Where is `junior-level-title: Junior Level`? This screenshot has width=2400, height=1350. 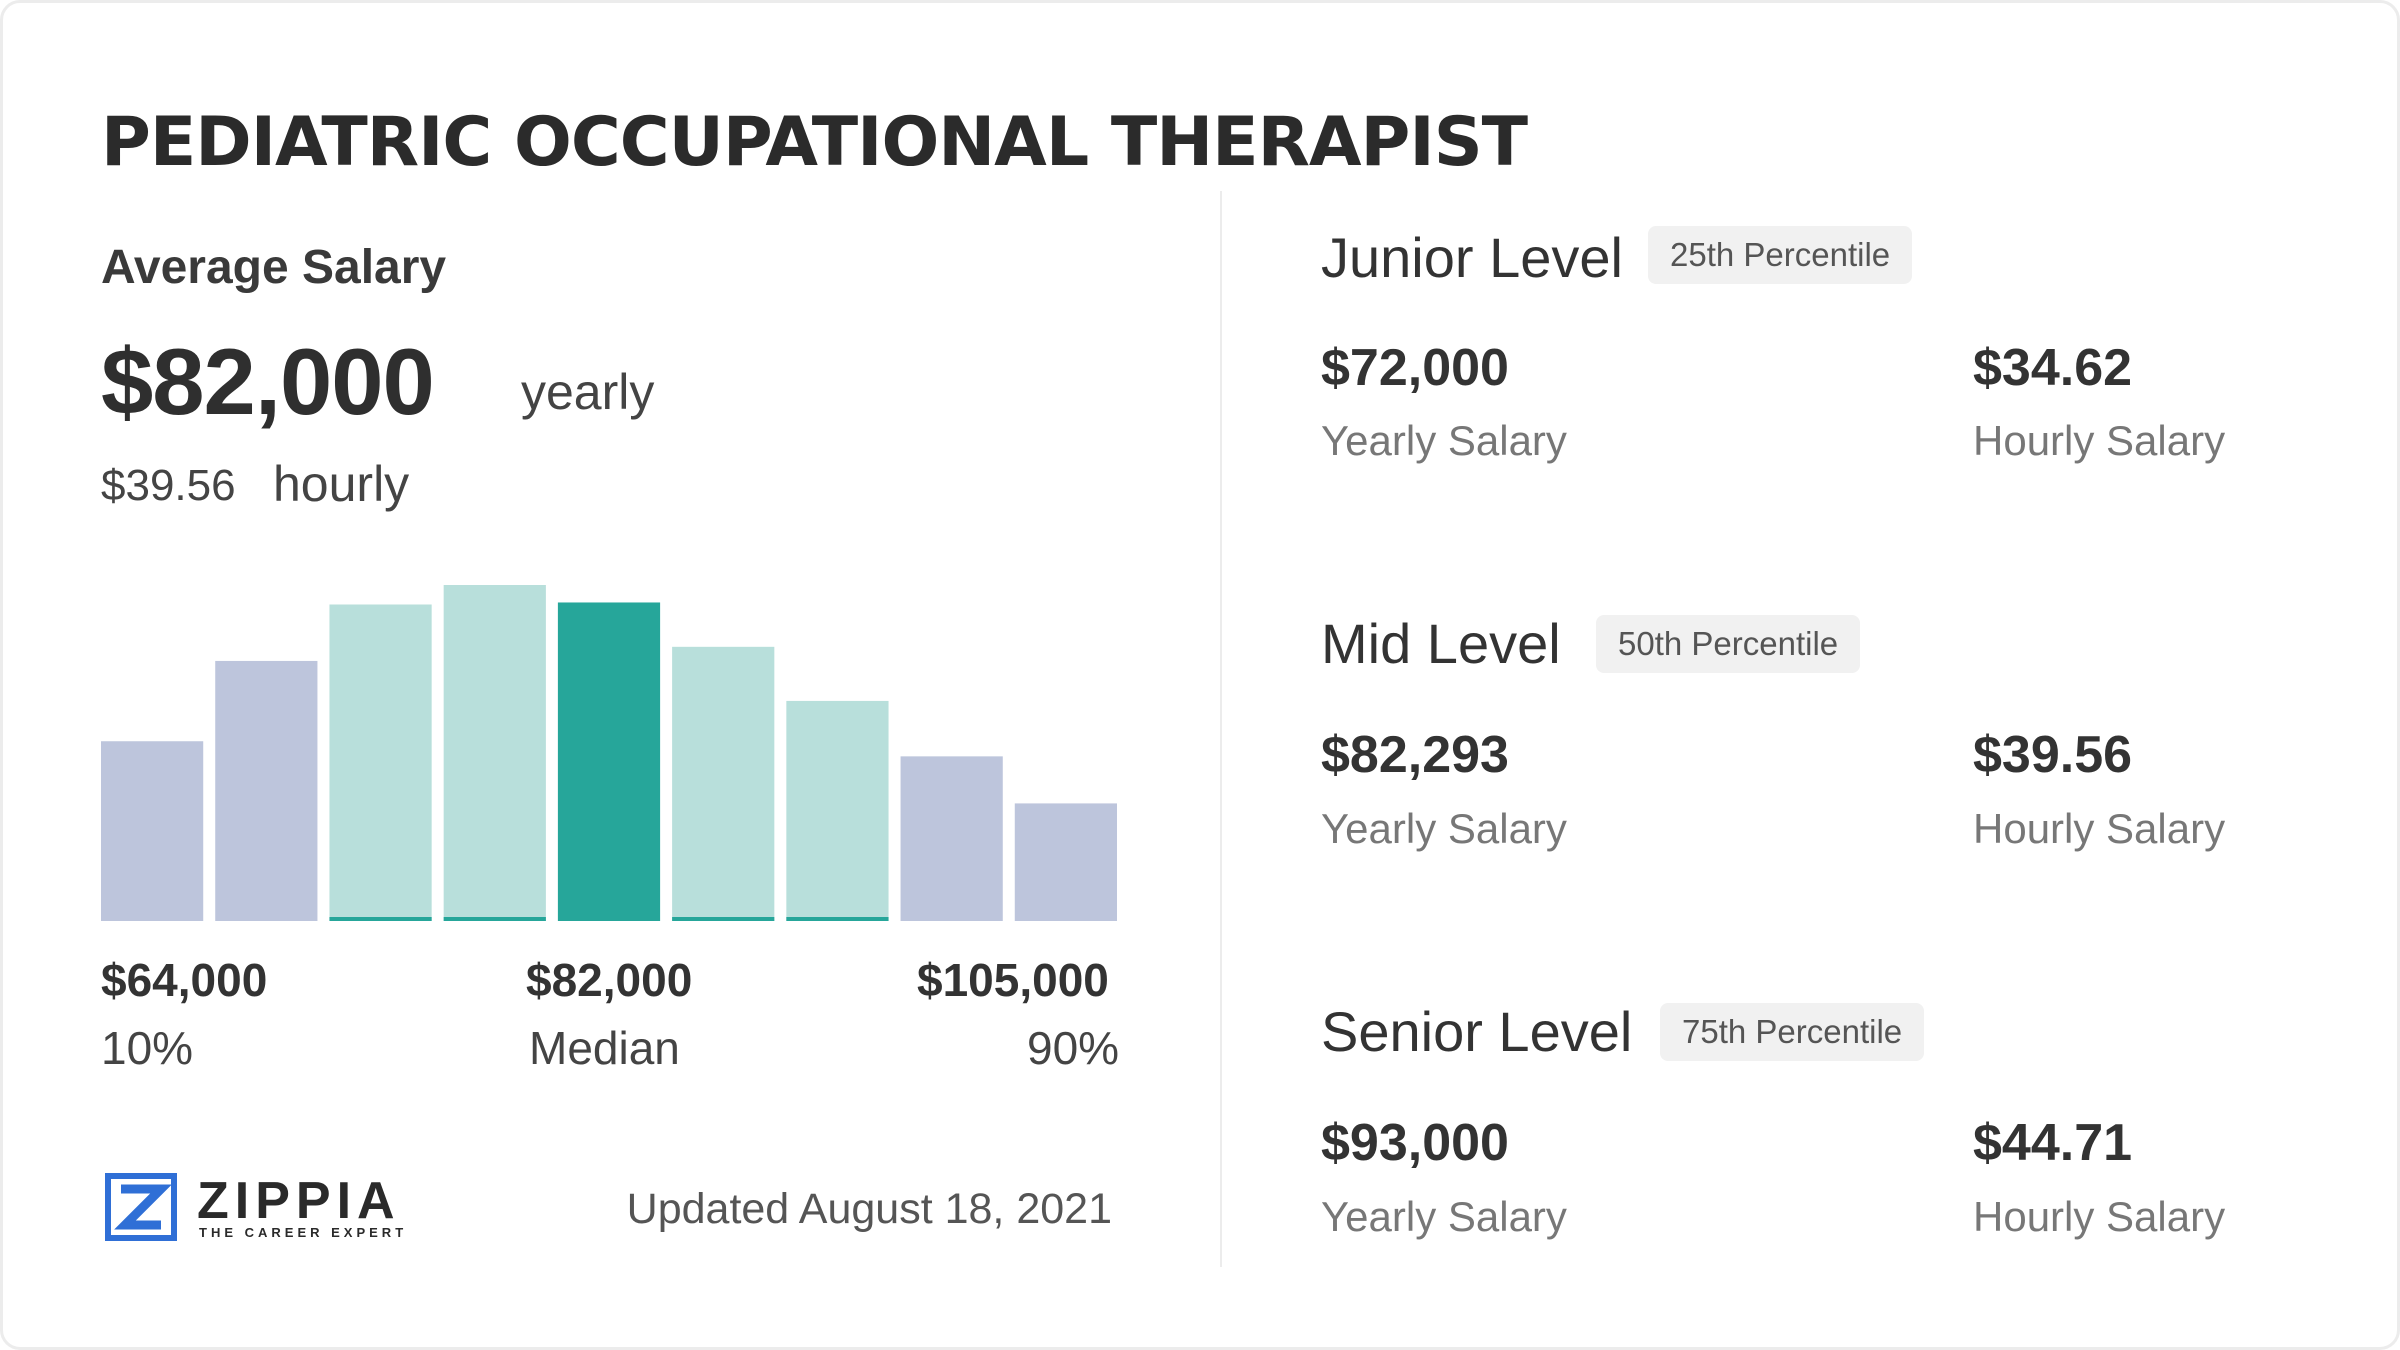
junior-level-title: Junior Level is located at coordinates (1472, 257).